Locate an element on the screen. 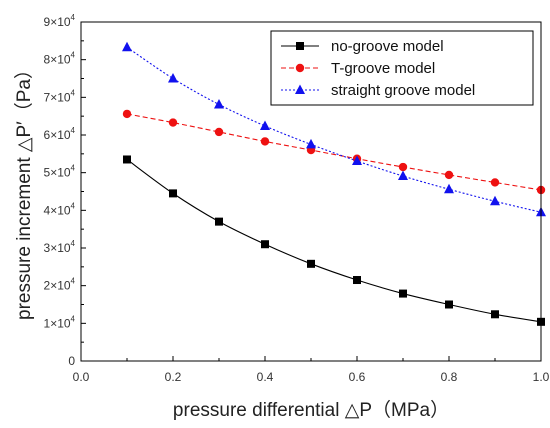  x-tick-label: 0.4 is located at coordinates (265, 377).